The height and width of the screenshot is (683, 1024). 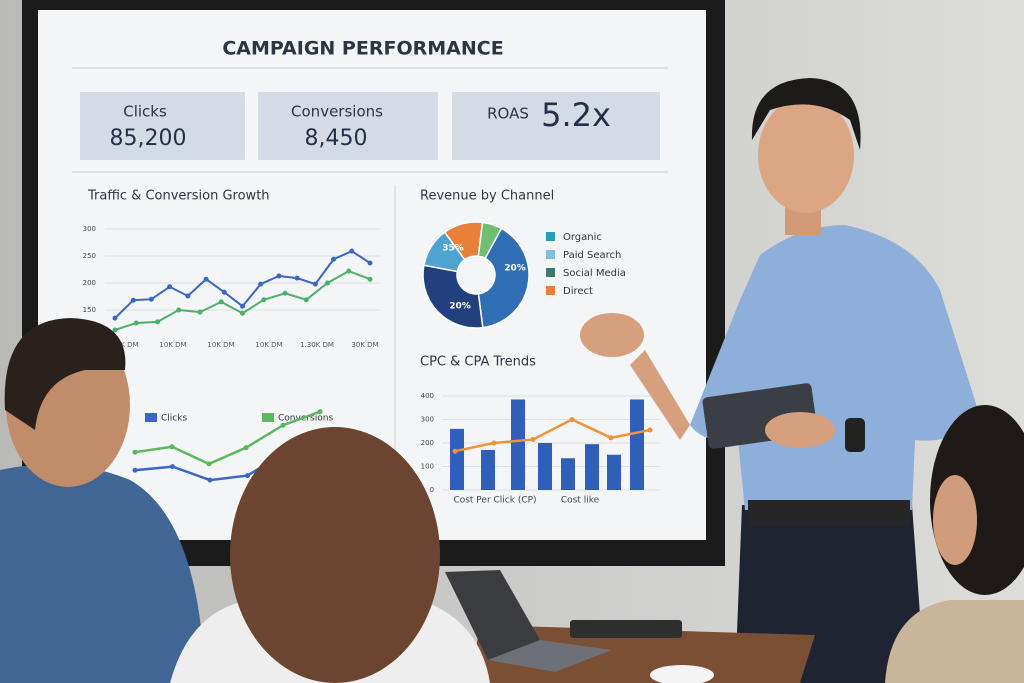 I want to click on x-tick-label: 1.30K DM, so click(x=317, y=345).